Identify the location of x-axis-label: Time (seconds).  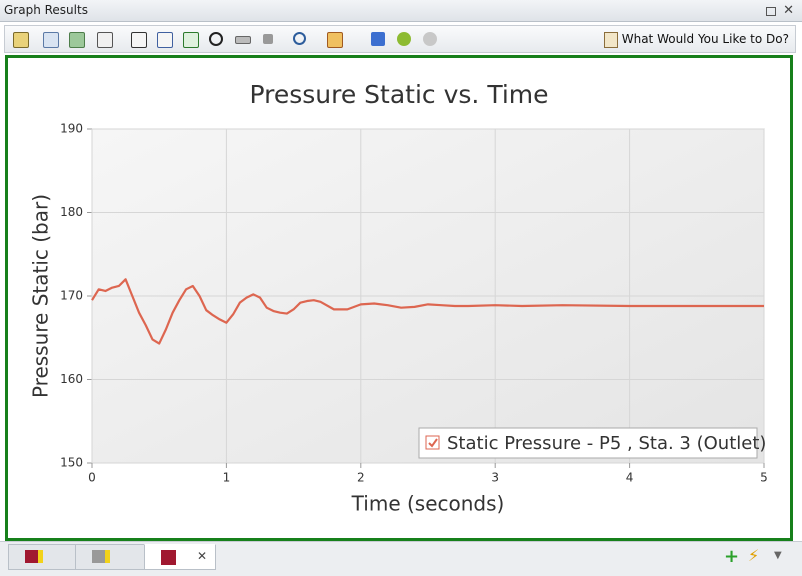
(428, 504).